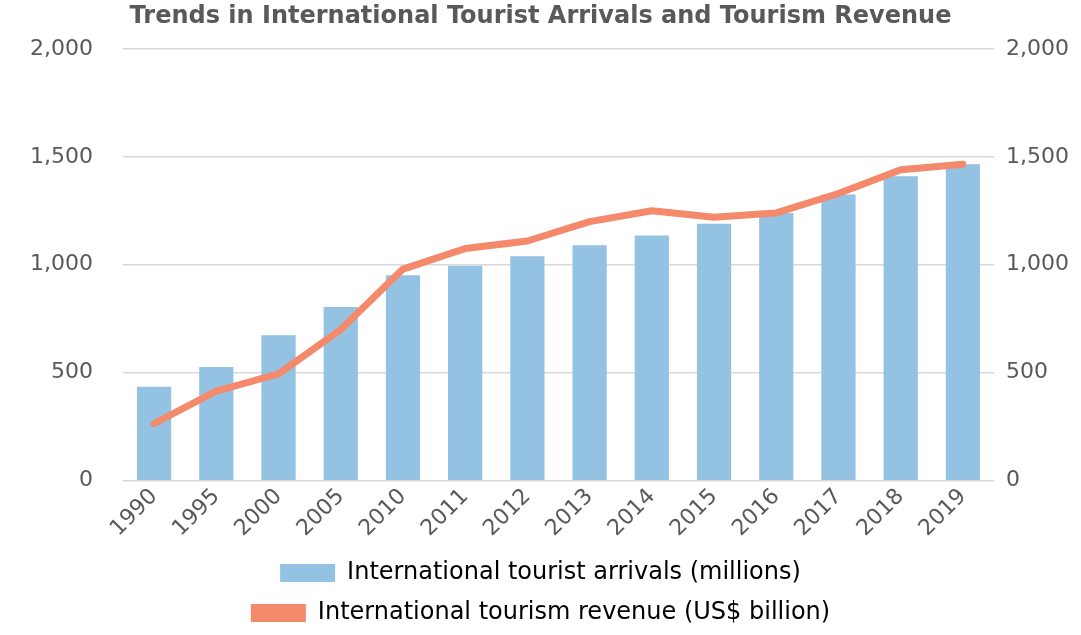 The height and width of the screenshot is (635, 1081). I want to click on y2-tick-label: 1,500, so click(1037, 155).